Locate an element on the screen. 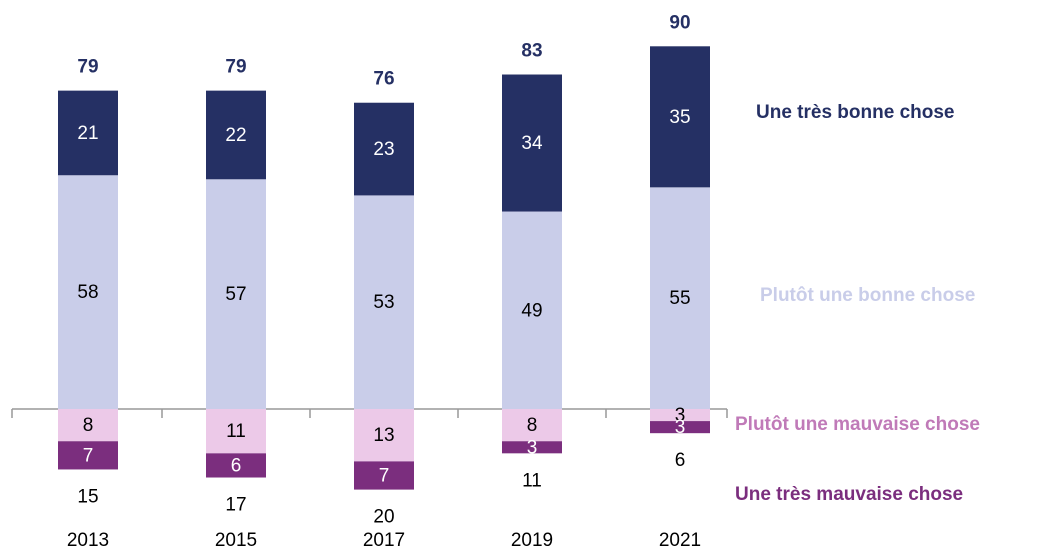 The height and width of the screenshot is (552, 1046). segment-label: 22 is located at coordinates (235, 135).